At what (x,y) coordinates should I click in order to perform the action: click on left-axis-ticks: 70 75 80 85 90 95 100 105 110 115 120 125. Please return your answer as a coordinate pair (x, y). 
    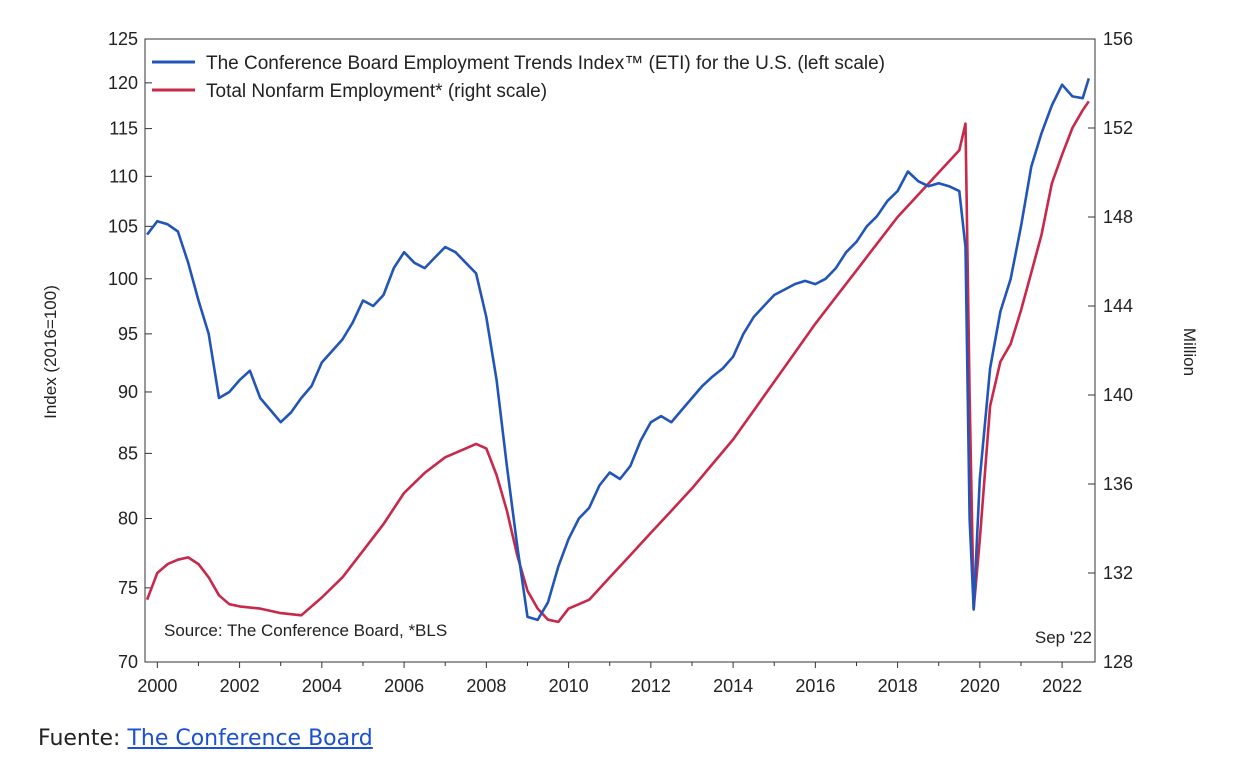
    Looking at the image, I should click on (130, 350).